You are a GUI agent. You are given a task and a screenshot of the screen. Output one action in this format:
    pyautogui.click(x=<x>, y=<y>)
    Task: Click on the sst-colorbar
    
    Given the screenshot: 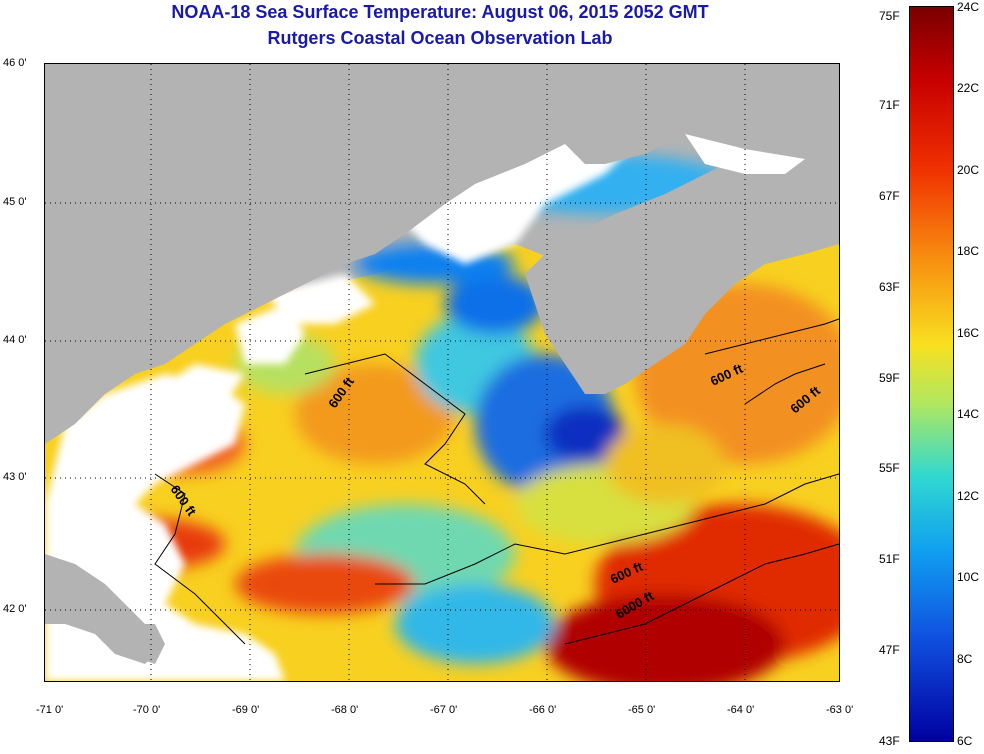 What is the action you would take?
    pyautogui.click(x=931, y=374)
    